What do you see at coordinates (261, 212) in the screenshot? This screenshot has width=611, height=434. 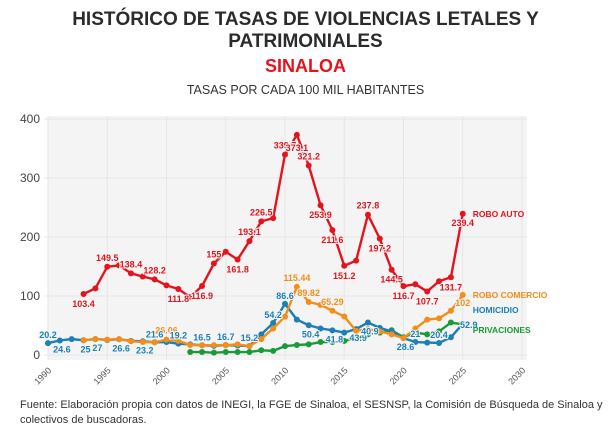 I see `data-label-robo-auto: 226.5` at bounding box center [261, 212].